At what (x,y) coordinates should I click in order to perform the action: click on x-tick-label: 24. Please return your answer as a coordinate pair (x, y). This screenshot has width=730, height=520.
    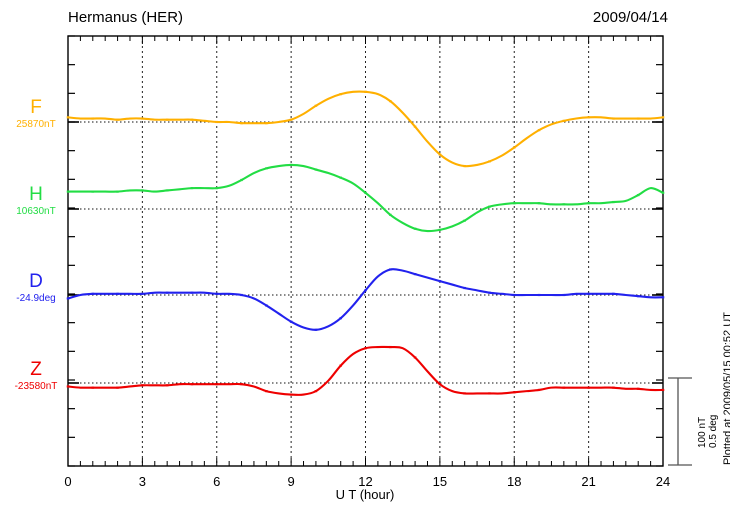
    Looking at the image, I should click on (663, 481).